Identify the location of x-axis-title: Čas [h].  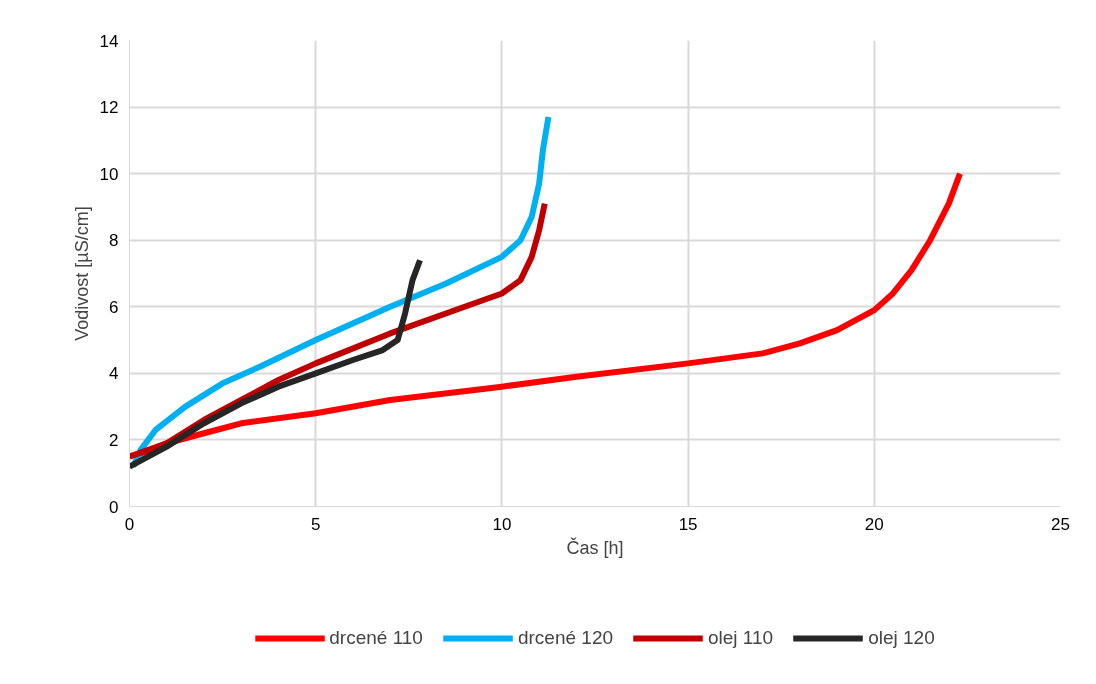
(595, 547).